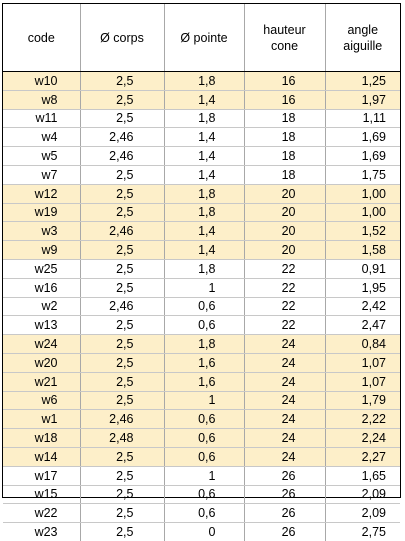  I want to click on header-cone-height: hauteur cone, so click(285, 38).